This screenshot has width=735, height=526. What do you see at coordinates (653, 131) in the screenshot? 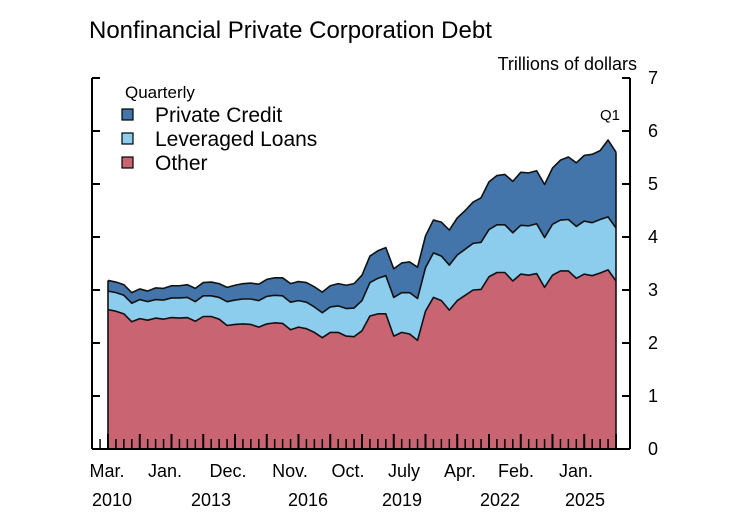
I see `y-tick-label: 6` at bounding box center [653, 131].